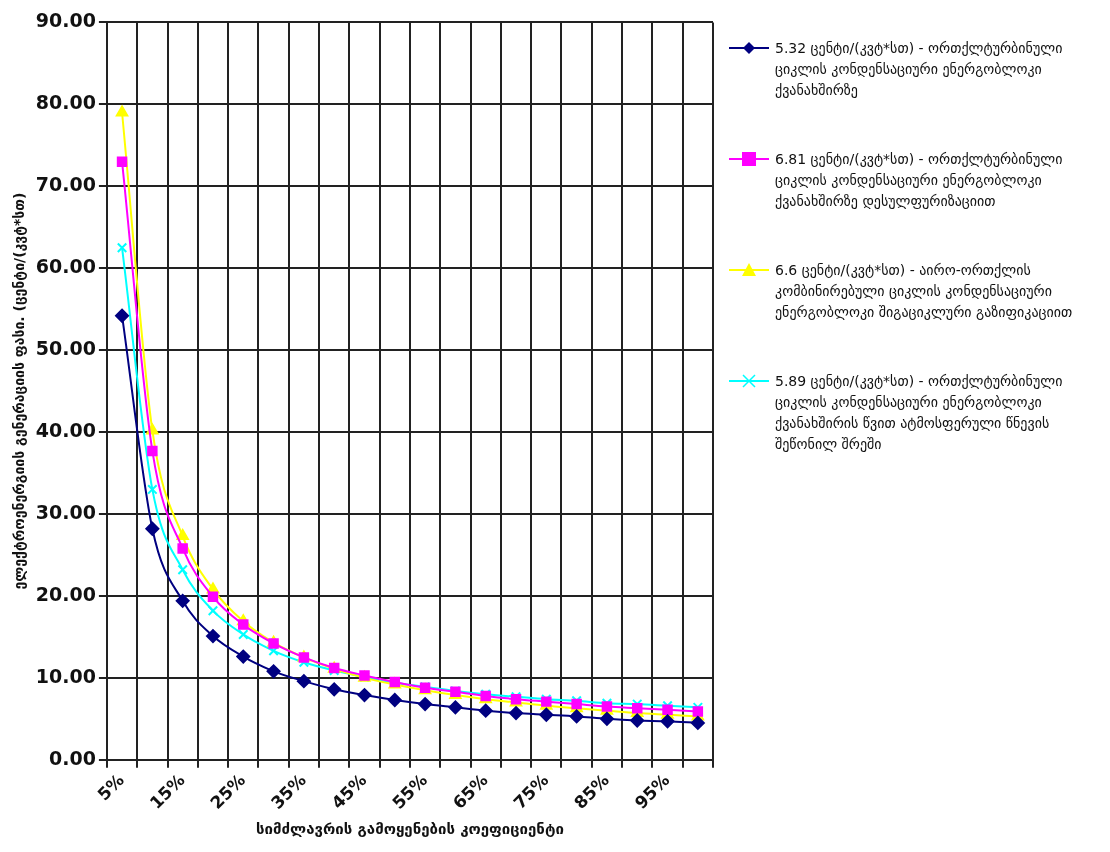  I want to click on y-tick-label: 10.00, so click(65, 675).